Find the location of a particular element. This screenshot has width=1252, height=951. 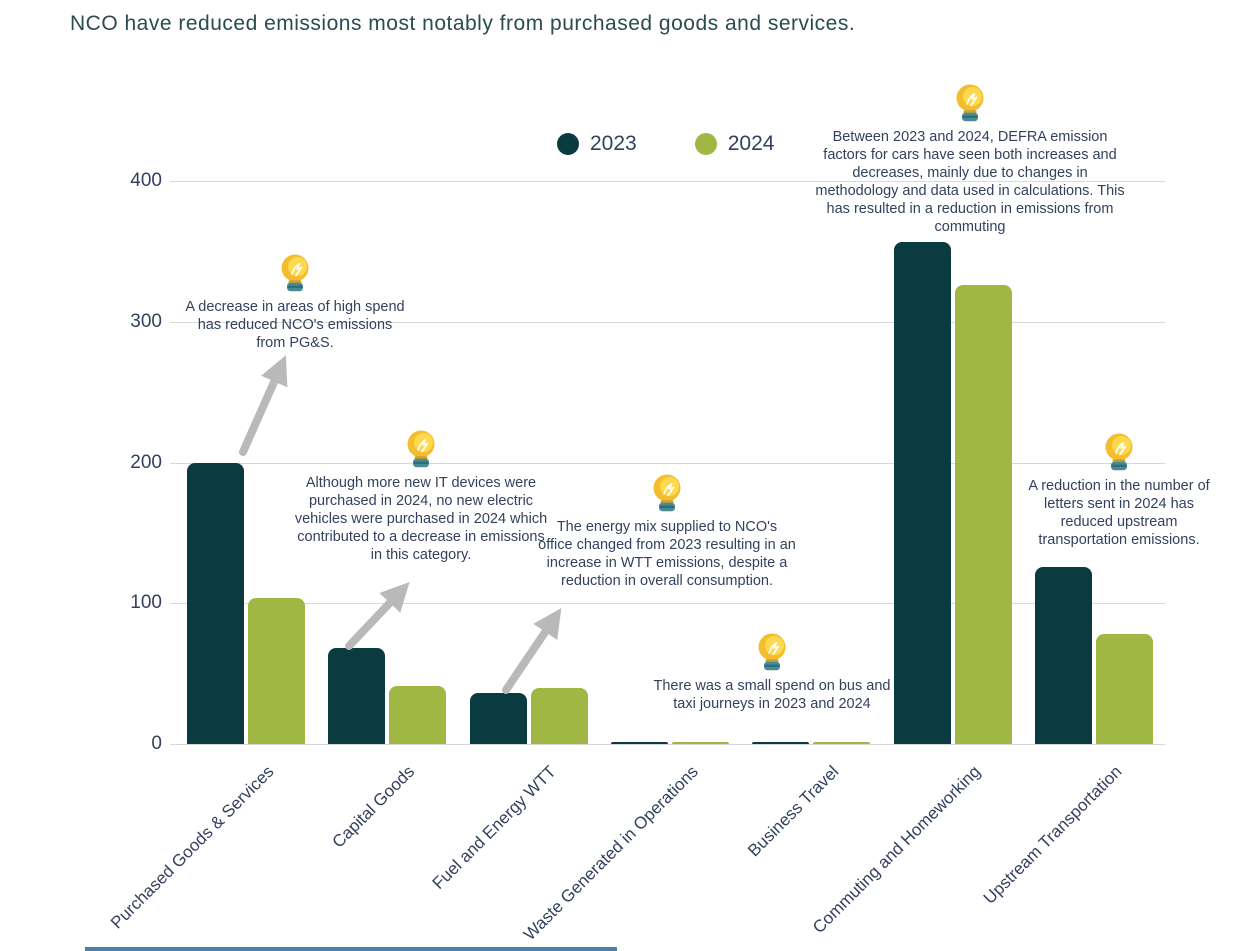

y-tick-label: 200 is located at coordinates (146, 462).